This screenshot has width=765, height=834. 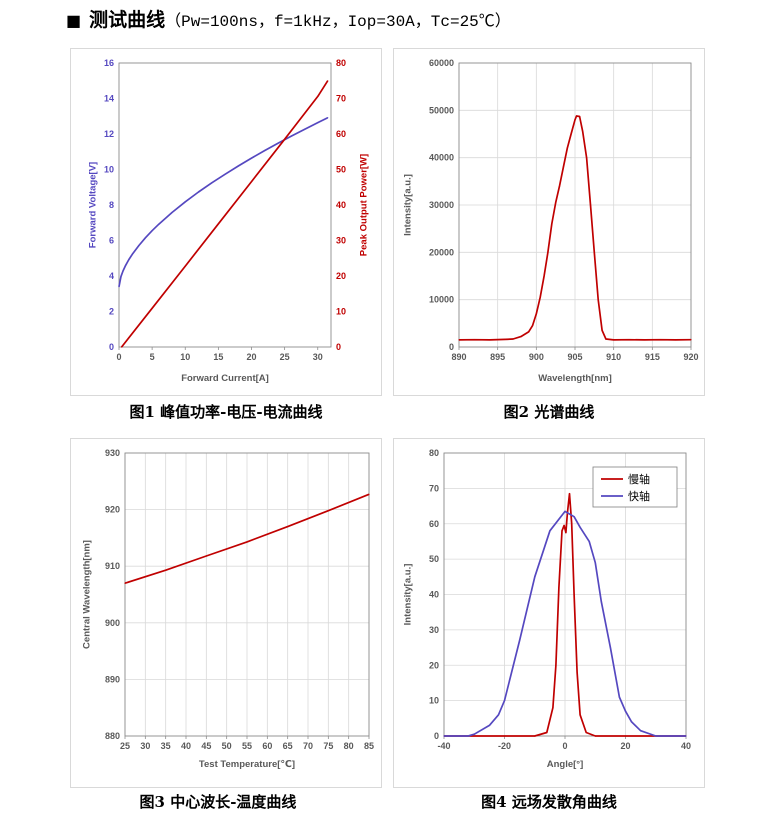 What do you see at coordinates (635, 487) in the screenshot?
I see `chart-4-legend-box` at bounding box center [635, 487].